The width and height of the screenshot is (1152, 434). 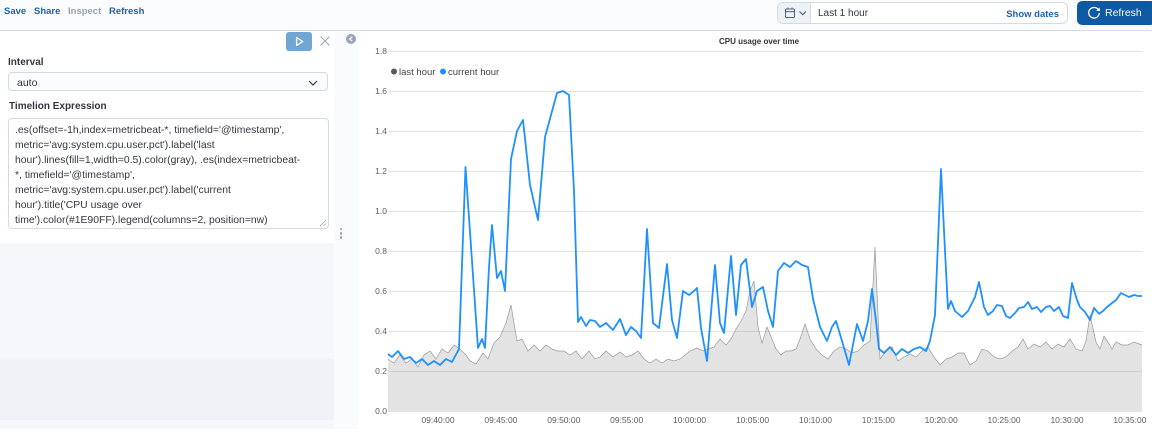 I want to click on svg-text: 10:30:00, so click(x=1066, y=420).